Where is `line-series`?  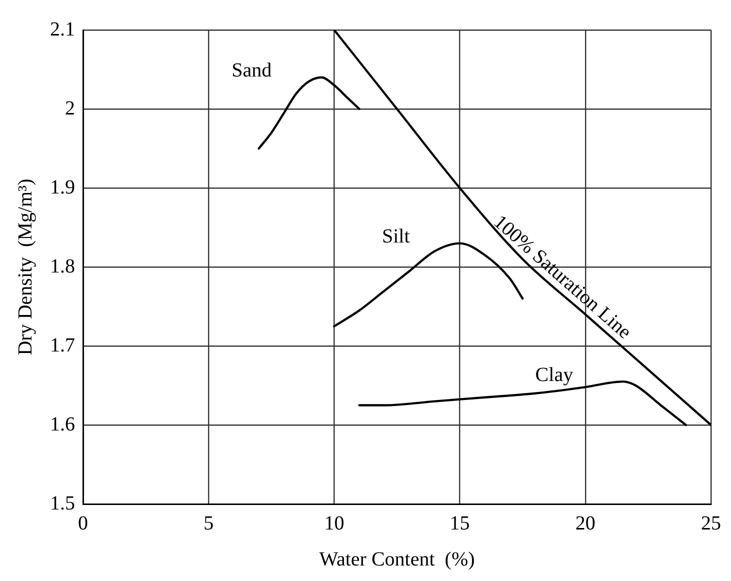
line-series is located at coordinates (309, 113).